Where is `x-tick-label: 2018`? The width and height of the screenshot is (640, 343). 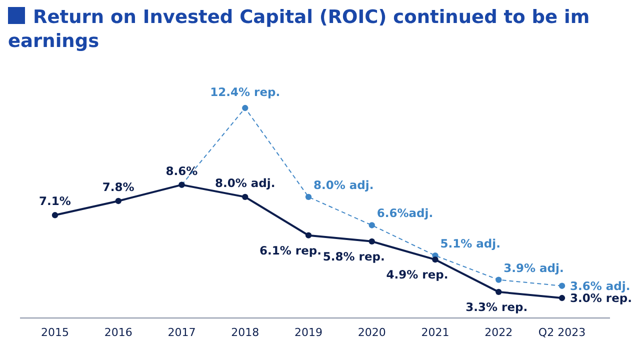
x-tick-label: 2018 is located at coordinates (245, 332).